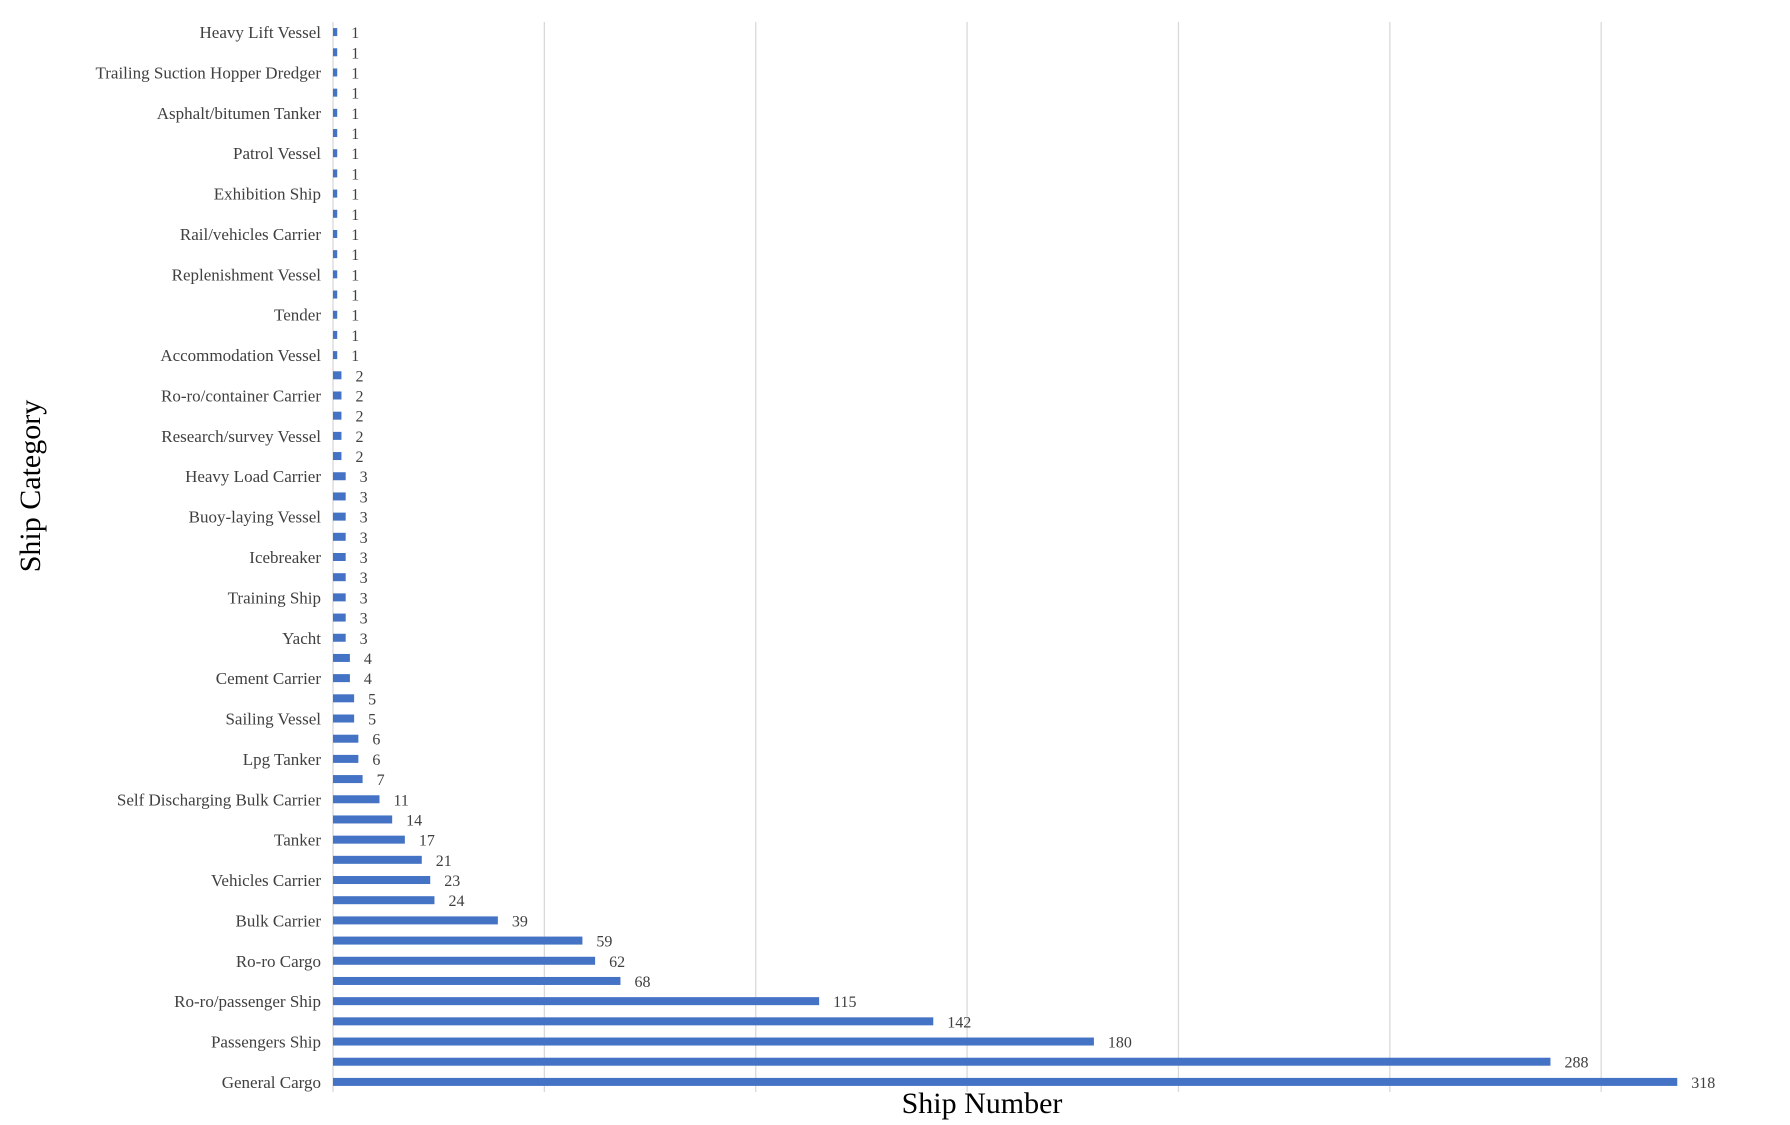 The height and width of the screenshot is (1125, 1790). I want to click on data-label: 17, so click(427, 841).